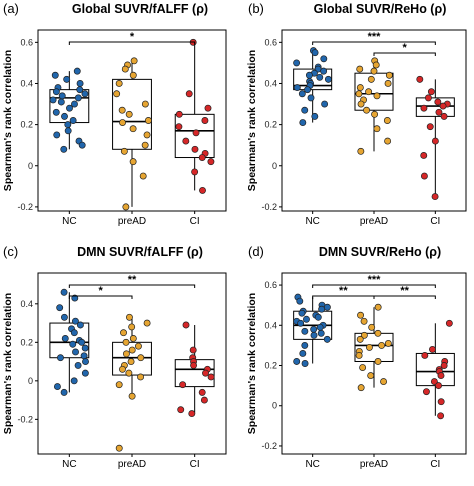 This screenshot has width=474, height=486. Describe the element at coordinates (270, 285) in the screenshot. I see `y-tick-label: 0.6` at that location.